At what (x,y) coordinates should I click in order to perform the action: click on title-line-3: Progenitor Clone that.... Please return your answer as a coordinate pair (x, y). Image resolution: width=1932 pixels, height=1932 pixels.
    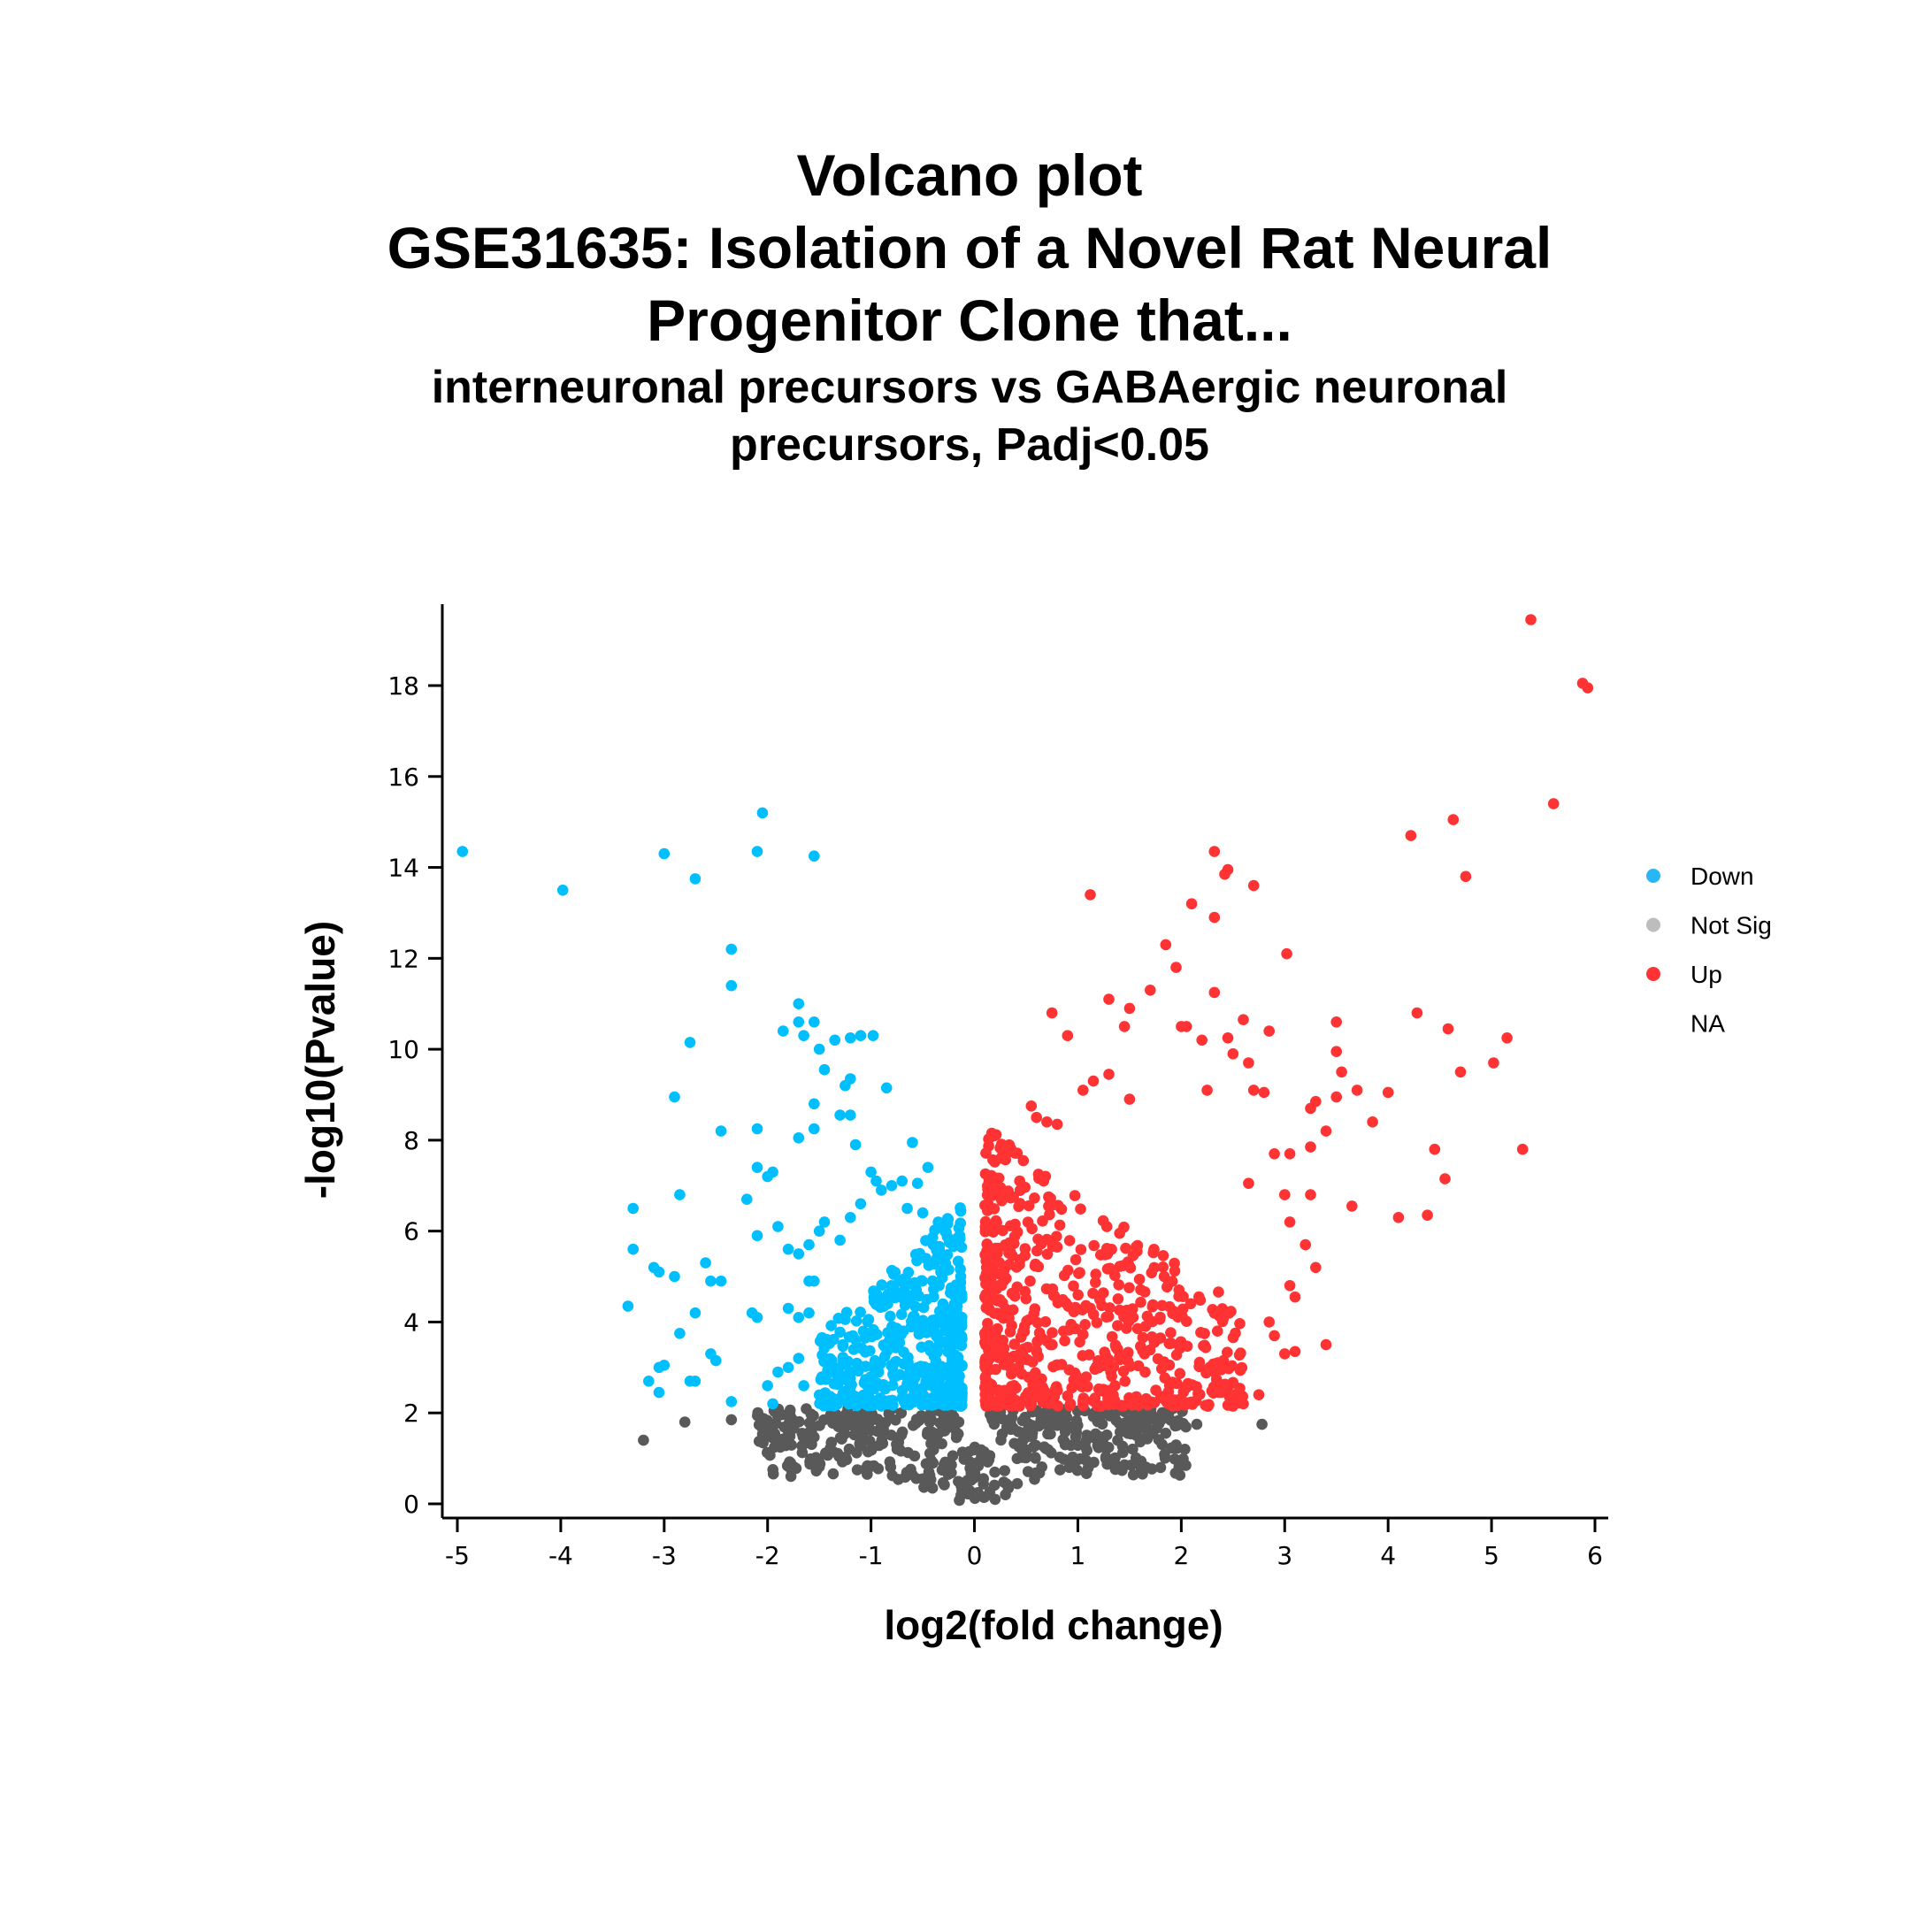
    Looking at the image, I should click on (969, 320).